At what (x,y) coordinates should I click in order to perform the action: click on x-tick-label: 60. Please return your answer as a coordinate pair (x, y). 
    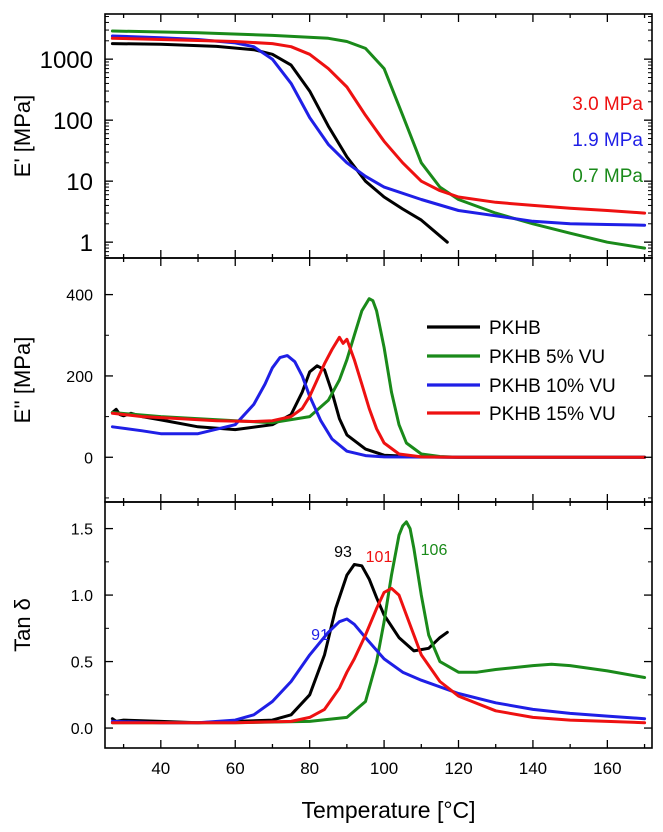
    Looking at the image, I should click on (235, 768).